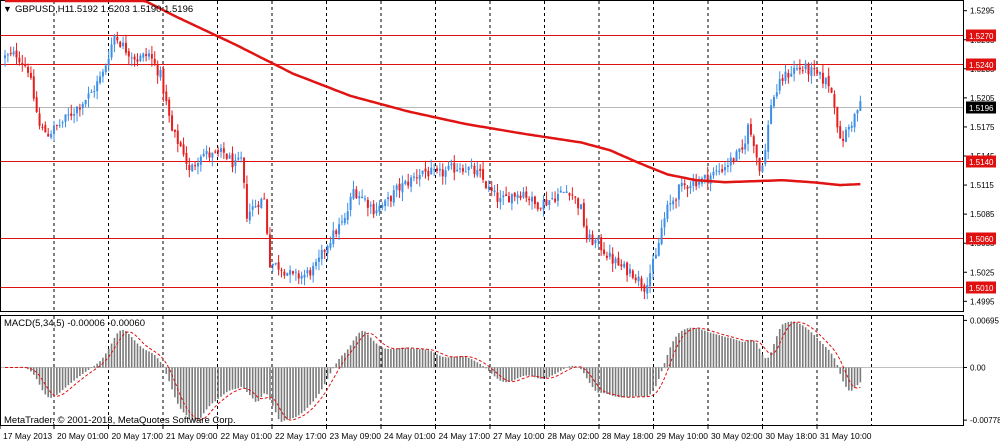 The height and width of the screenshot is (448, 1000). What do you see at coordinates (7, 9) in the screenshot?
I see `symbol-dropdown-icon: ▼` at bounding box center [7, 9].